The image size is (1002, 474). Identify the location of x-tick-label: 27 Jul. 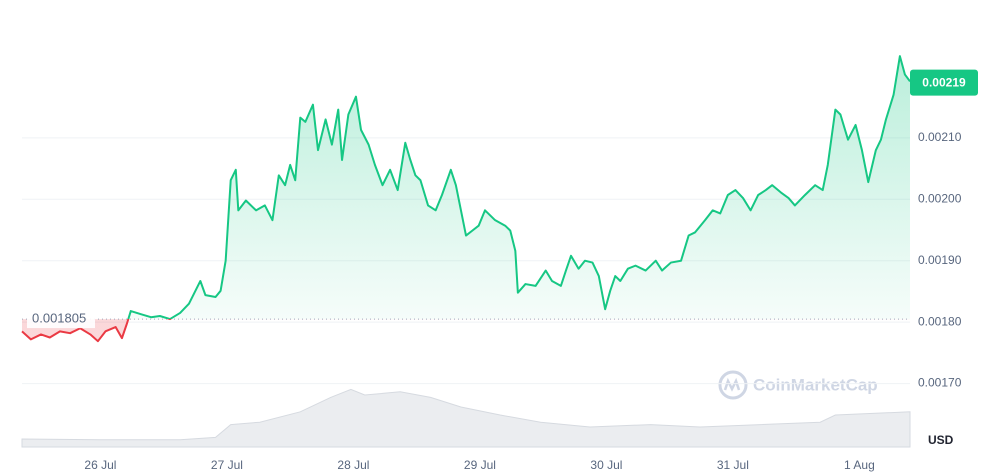
(227, 465).